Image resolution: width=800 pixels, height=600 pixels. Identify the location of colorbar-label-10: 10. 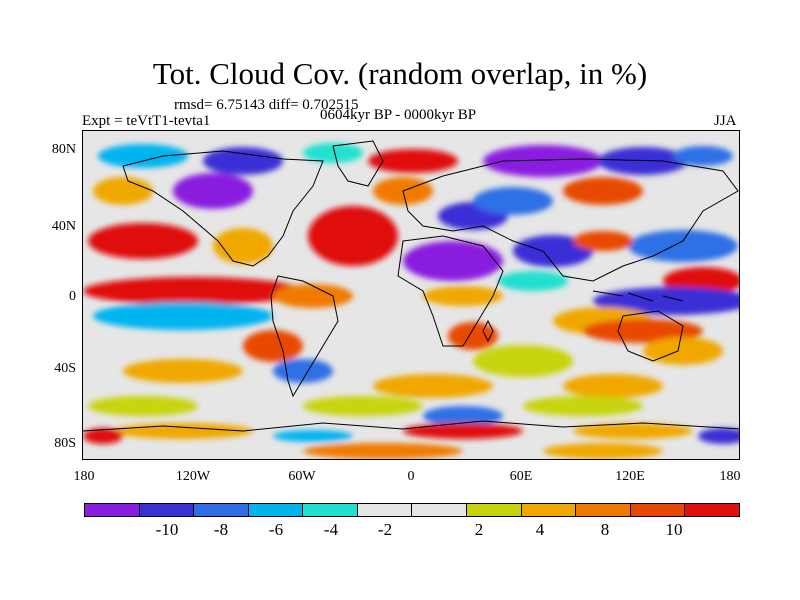
(674, 529).